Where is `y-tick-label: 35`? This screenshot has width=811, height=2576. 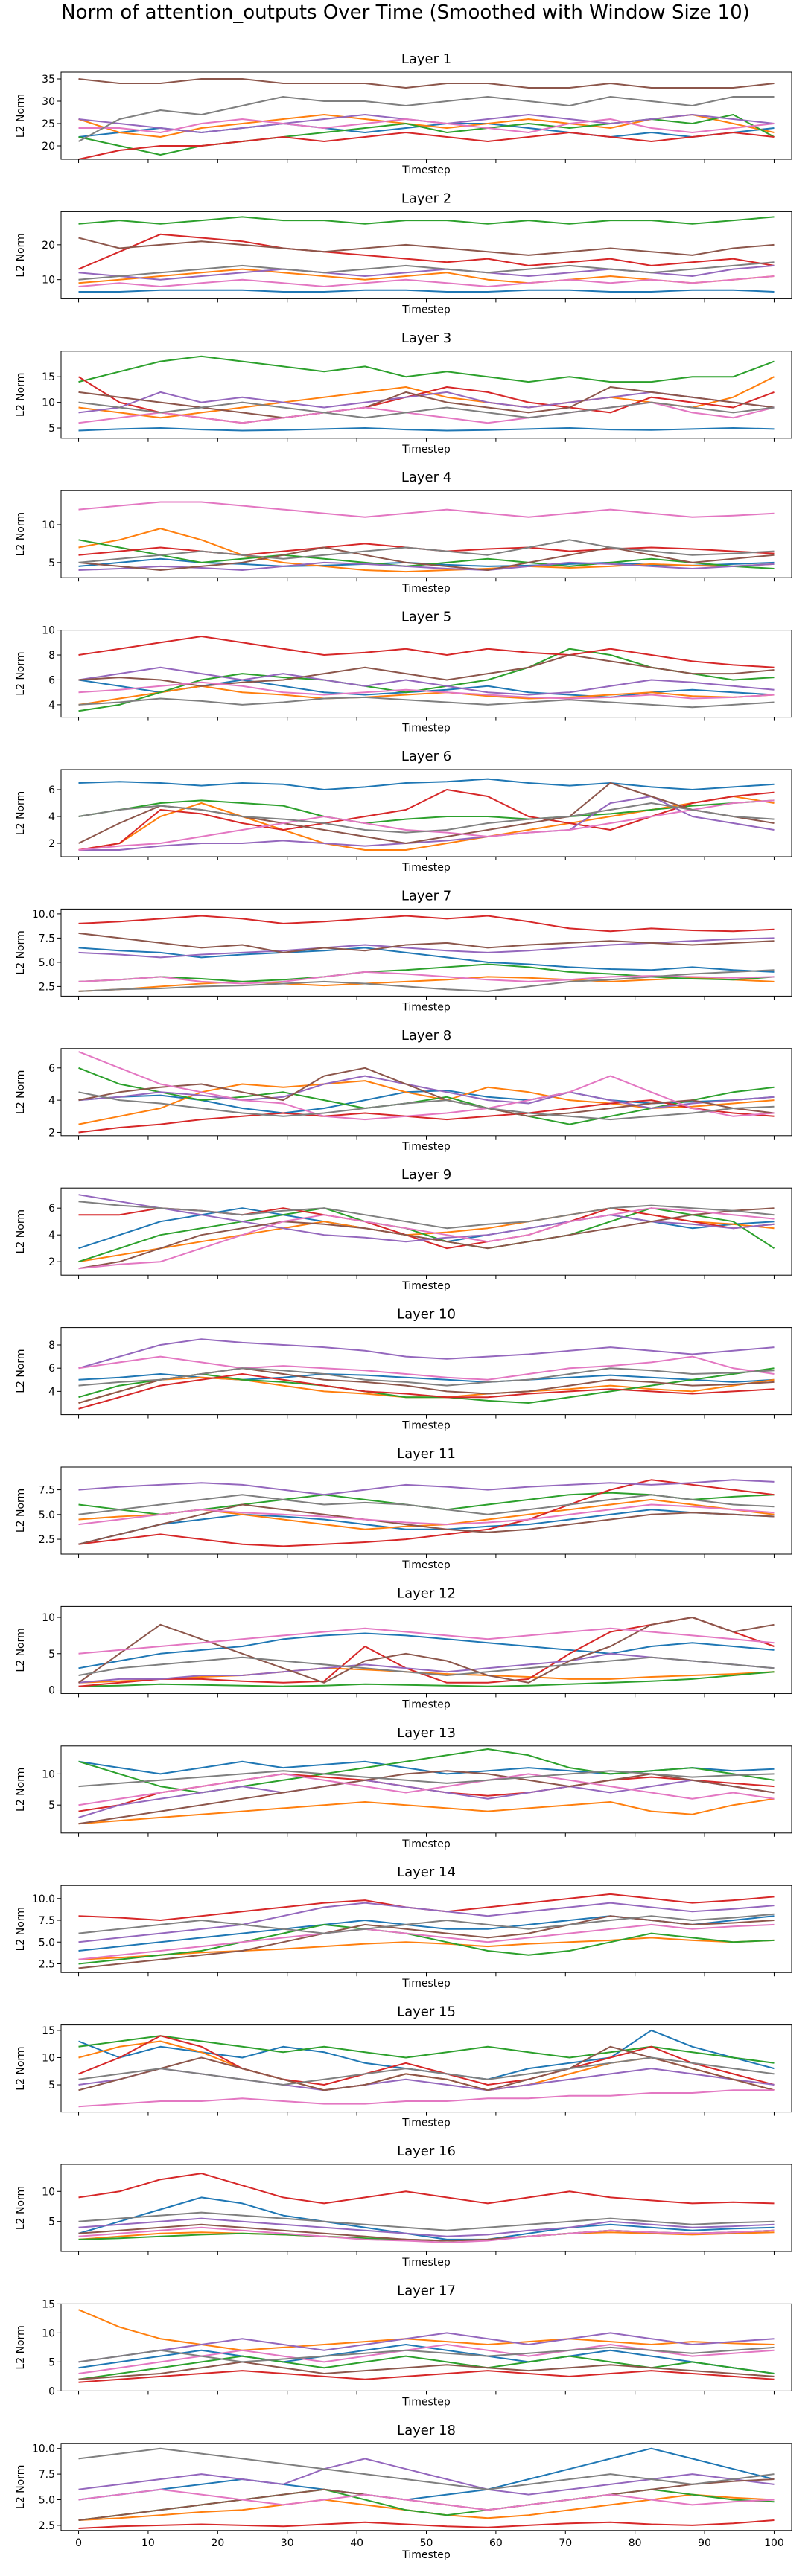
y-tick-label: 35 is located at coordinates (48, 80).